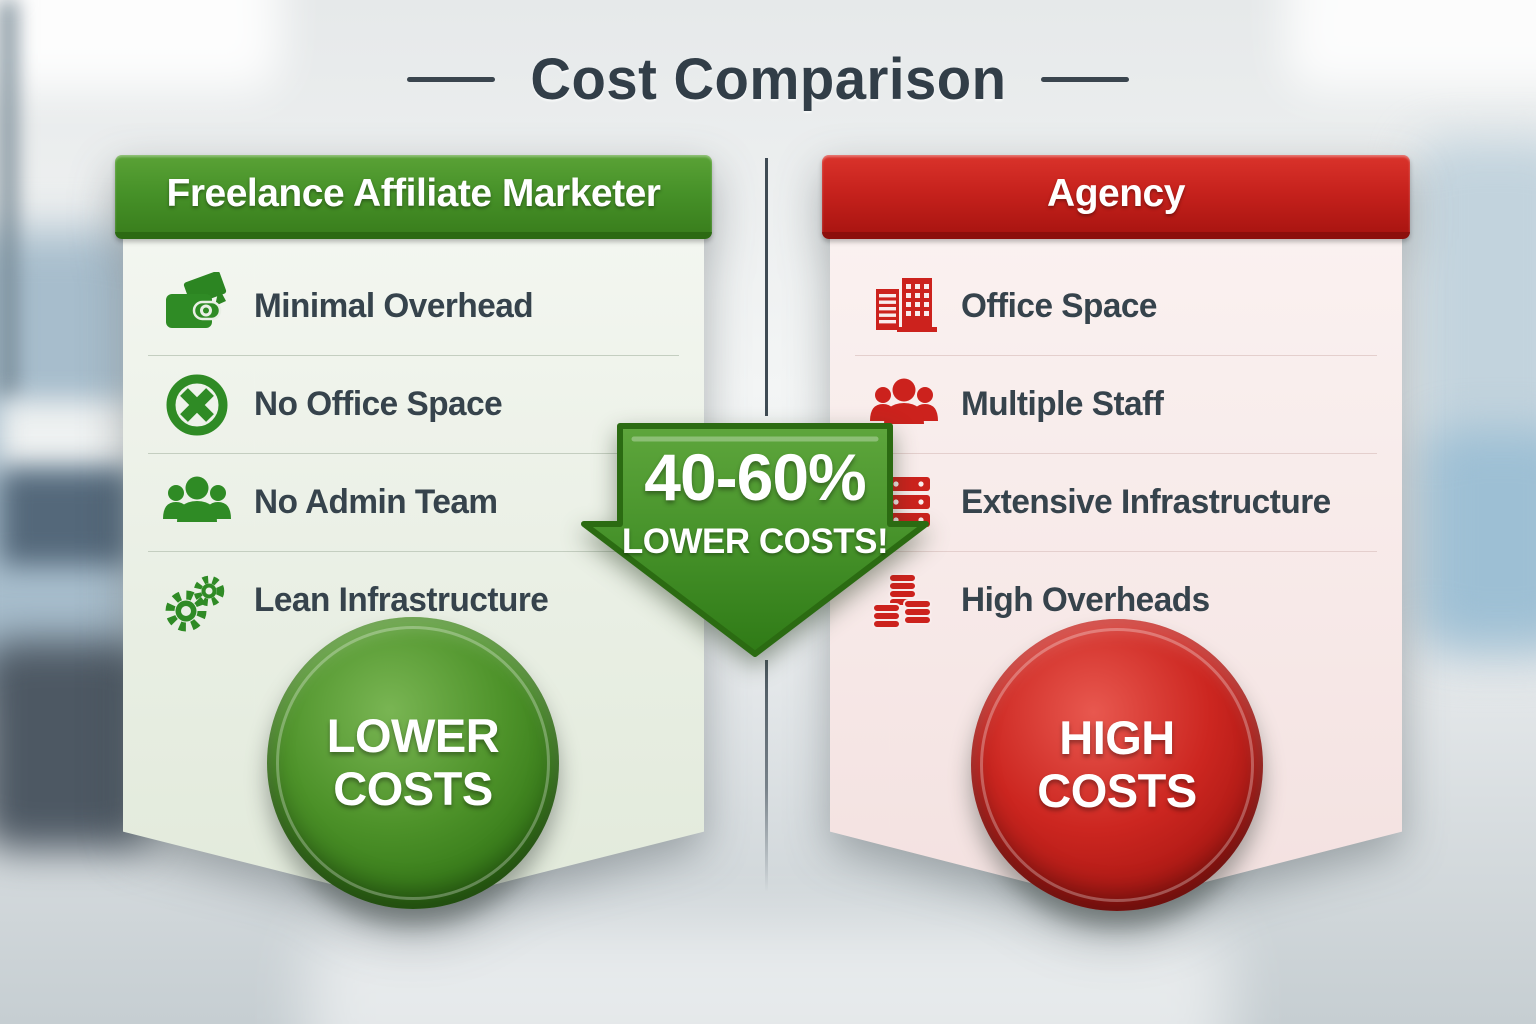  What do you see at coordinates (766, 287) in the screenshot?
I see `center-divider-top` at bounding box center [766, 287].